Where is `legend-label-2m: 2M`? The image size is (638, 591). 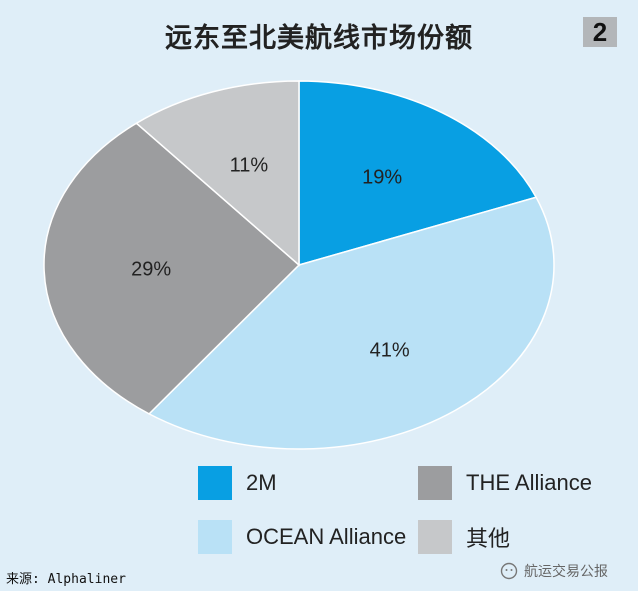
legend-label-2m: 2M is located at coordinates (261, 482).